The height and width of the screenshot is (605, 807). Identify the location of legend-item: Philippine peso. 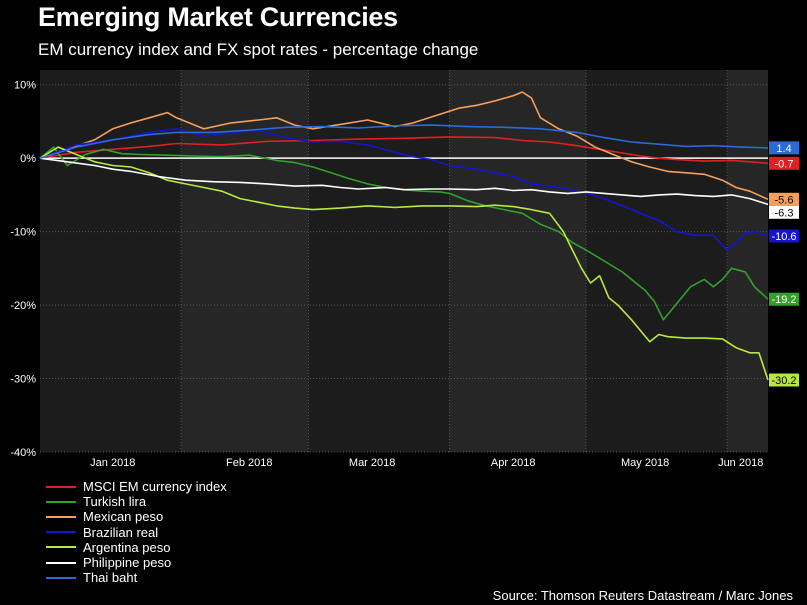
(136, 562).